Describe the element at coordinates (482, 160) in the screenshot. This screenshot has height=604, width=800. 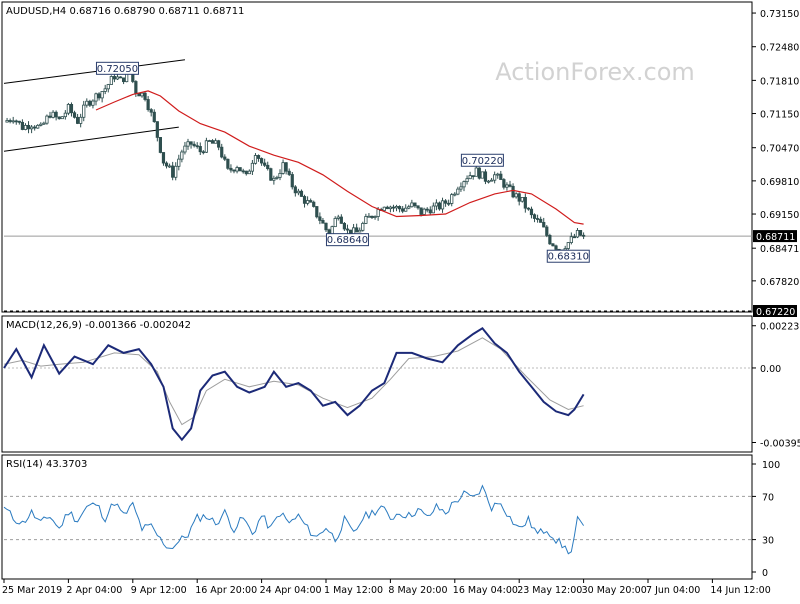
I see `price-annotation: 0.70220` at that location.